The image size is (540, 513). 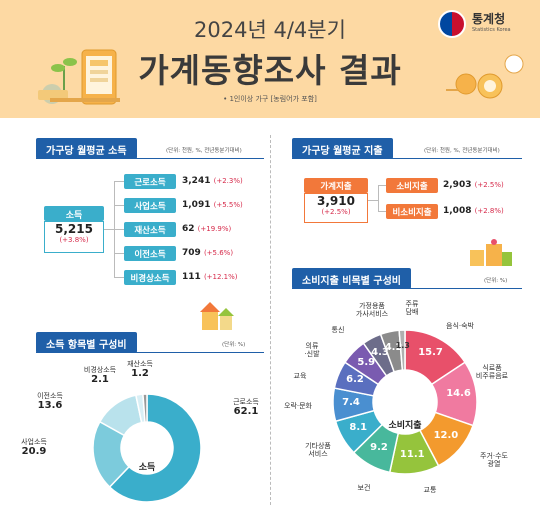 I want to click on consumption-donut-category: 음식·숙박, so click(x=460, y=326).